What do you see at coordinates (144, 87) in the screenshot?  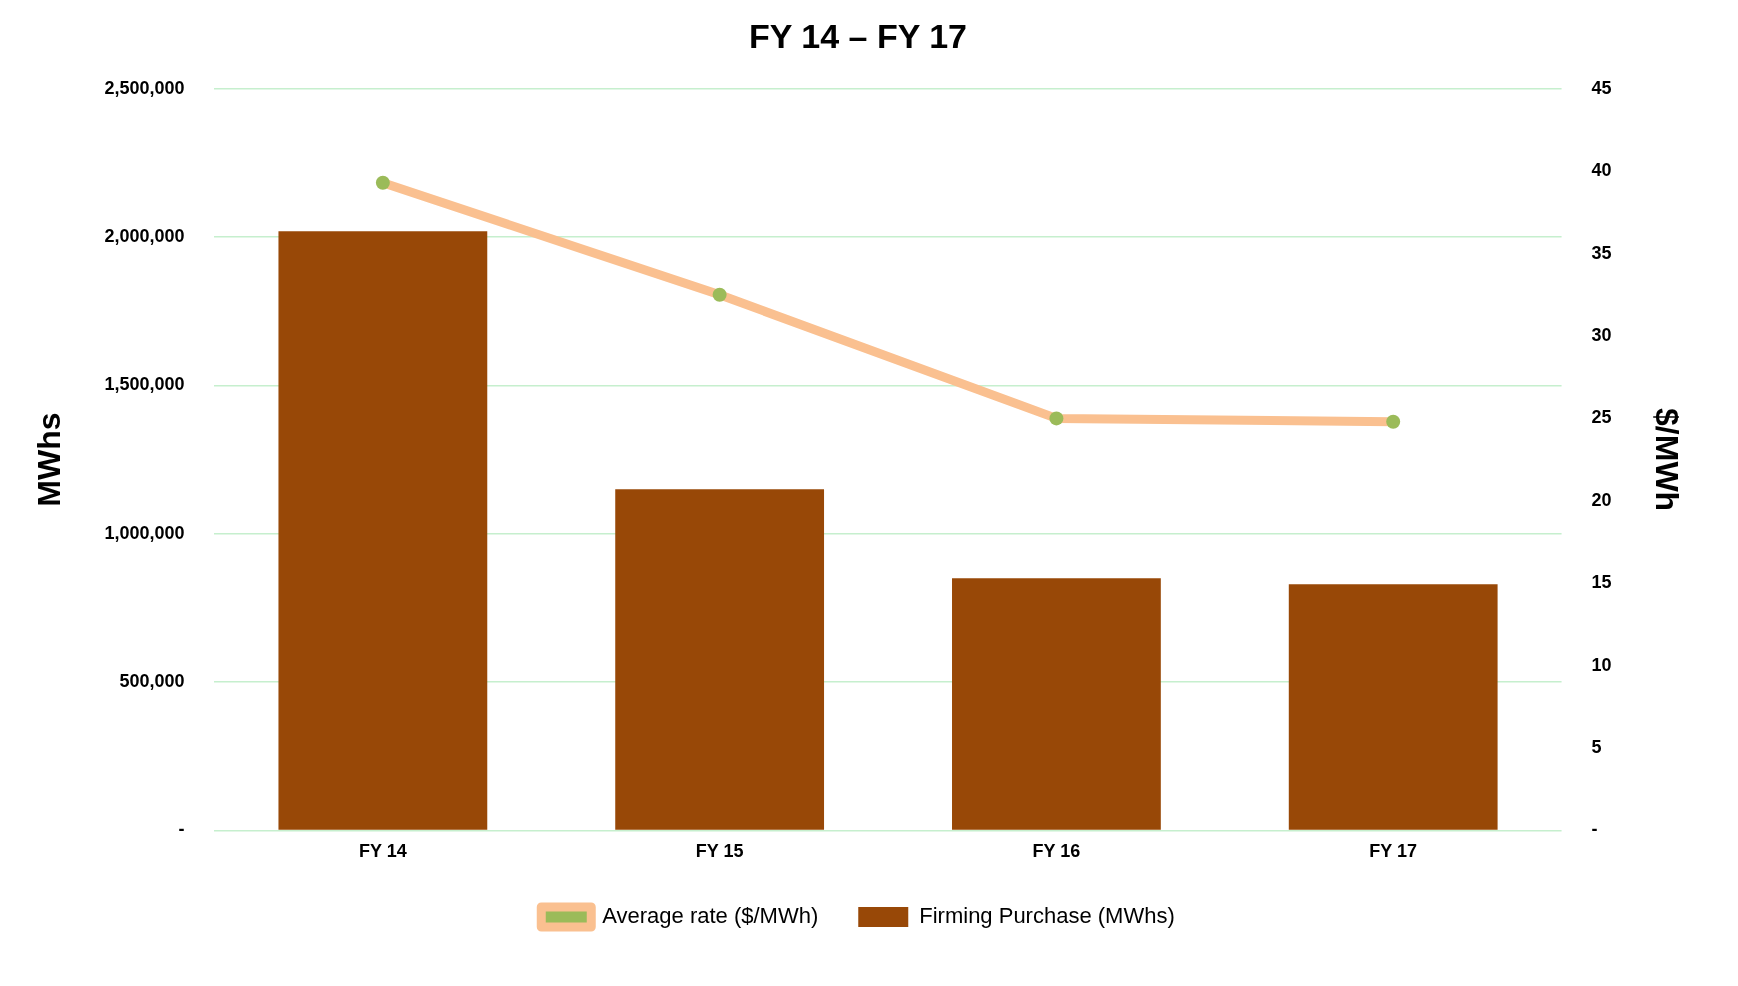 I see `y-tick-label: 2,500,000` at bounding box center [144, 87].